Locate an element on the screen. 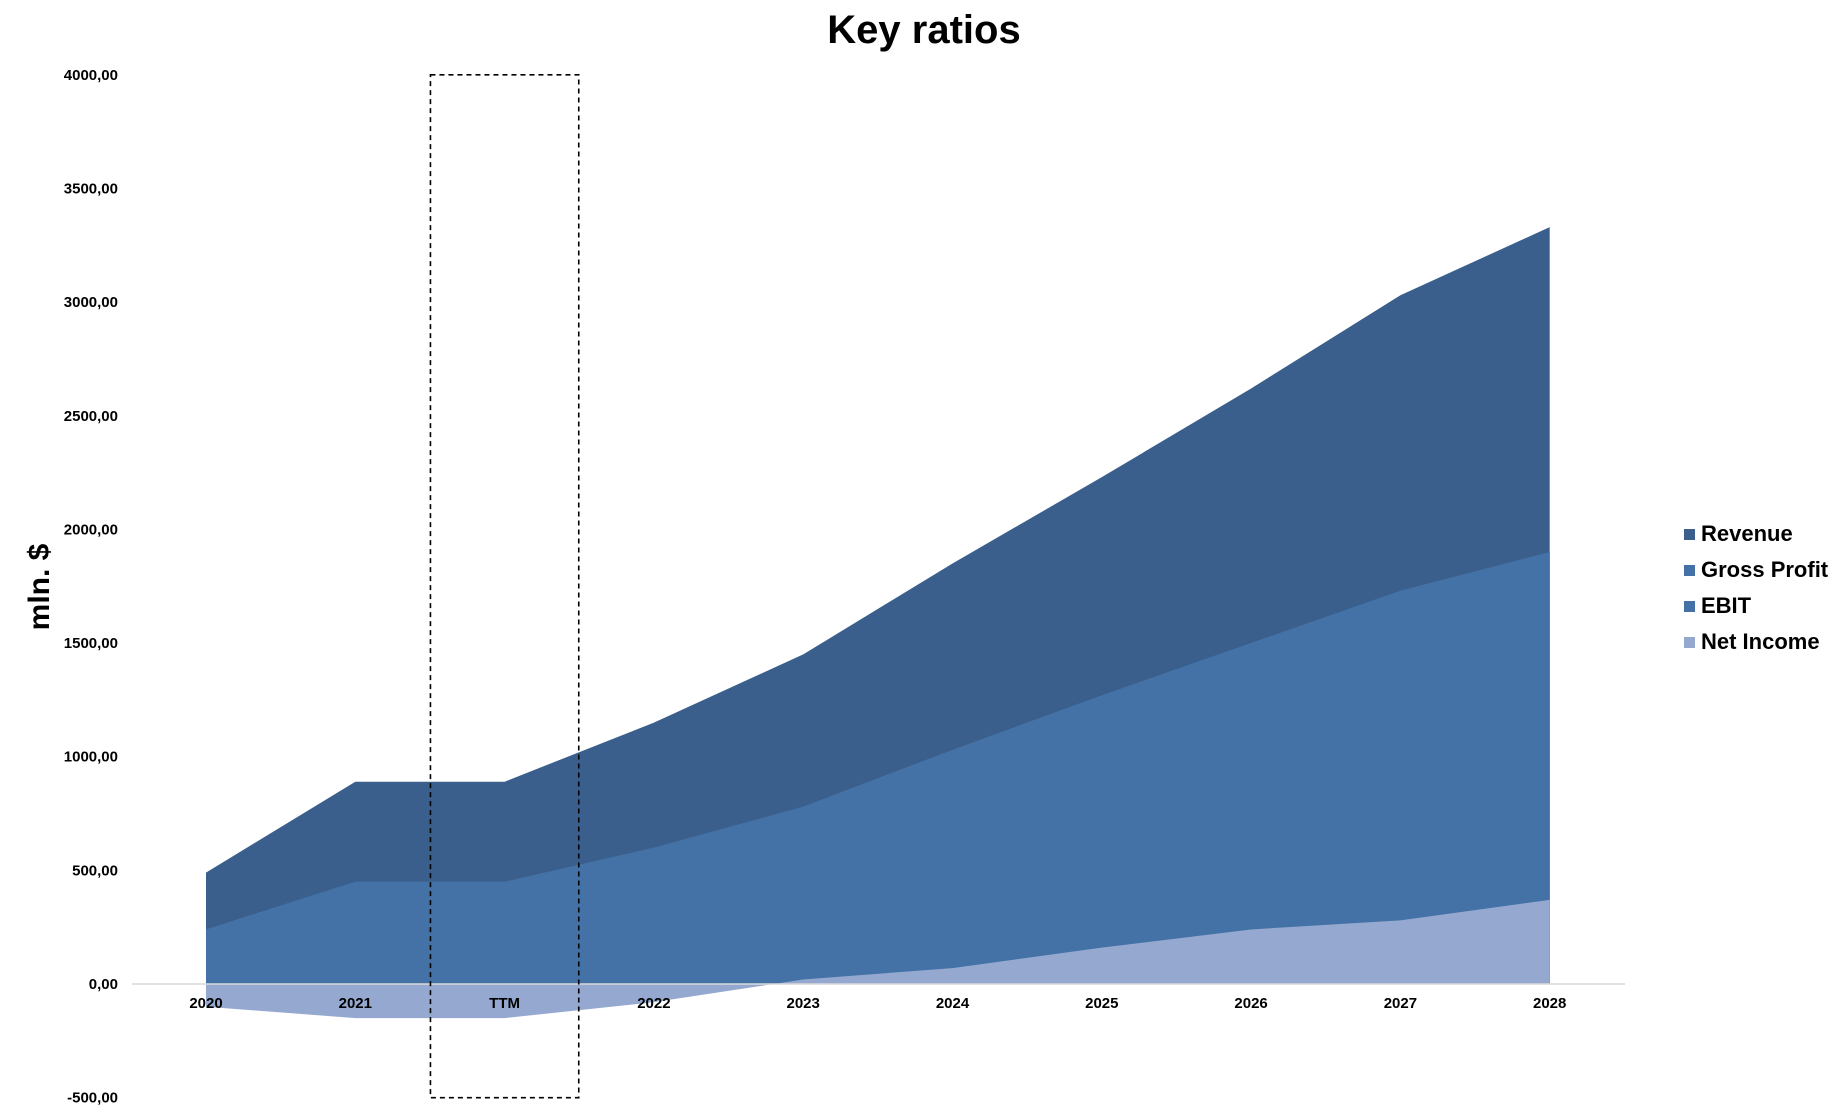 The image size is (1848, 1118). y-tick-label: 4000,00 is located at coordinates (91, 75).